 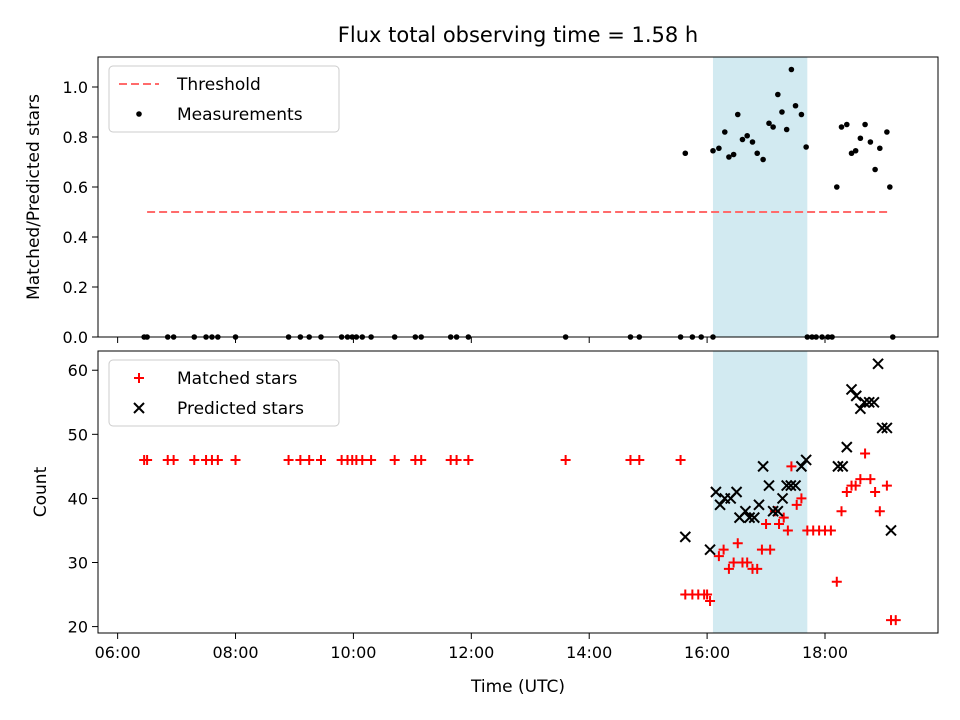 I want to click on x-tick-label: 08:00, so click(x=235, y=652).